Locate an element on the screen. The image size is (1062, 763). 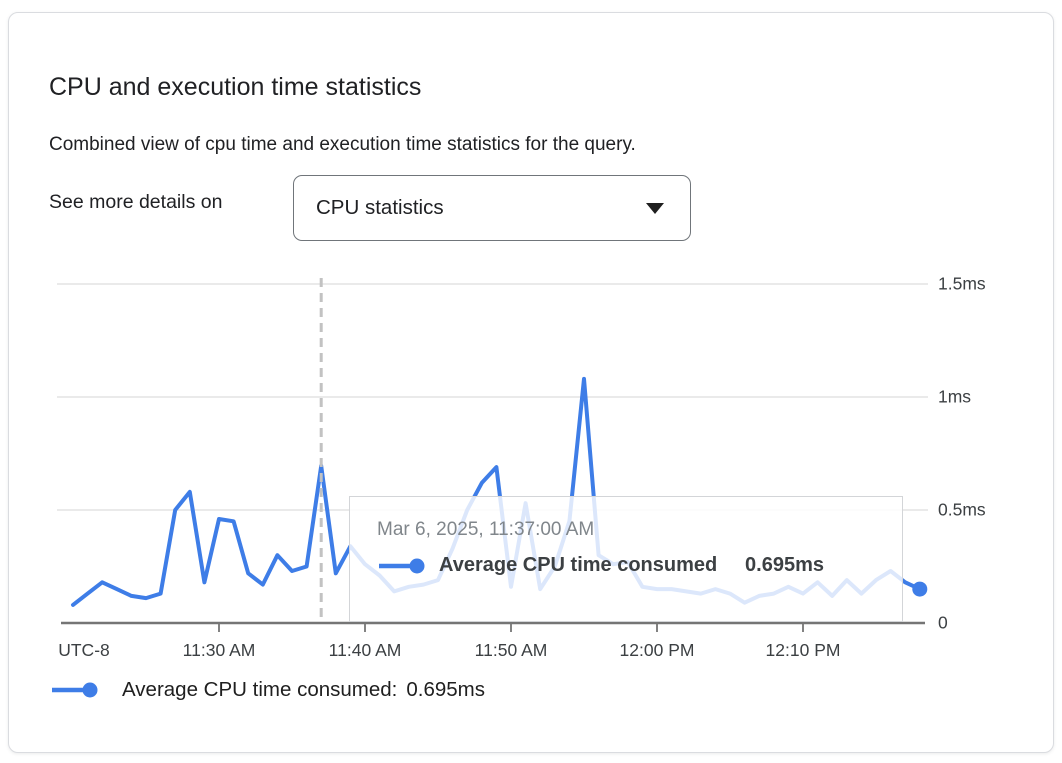
y-axis-tick-label: 0.5ms is located at coordinates (962, 509).